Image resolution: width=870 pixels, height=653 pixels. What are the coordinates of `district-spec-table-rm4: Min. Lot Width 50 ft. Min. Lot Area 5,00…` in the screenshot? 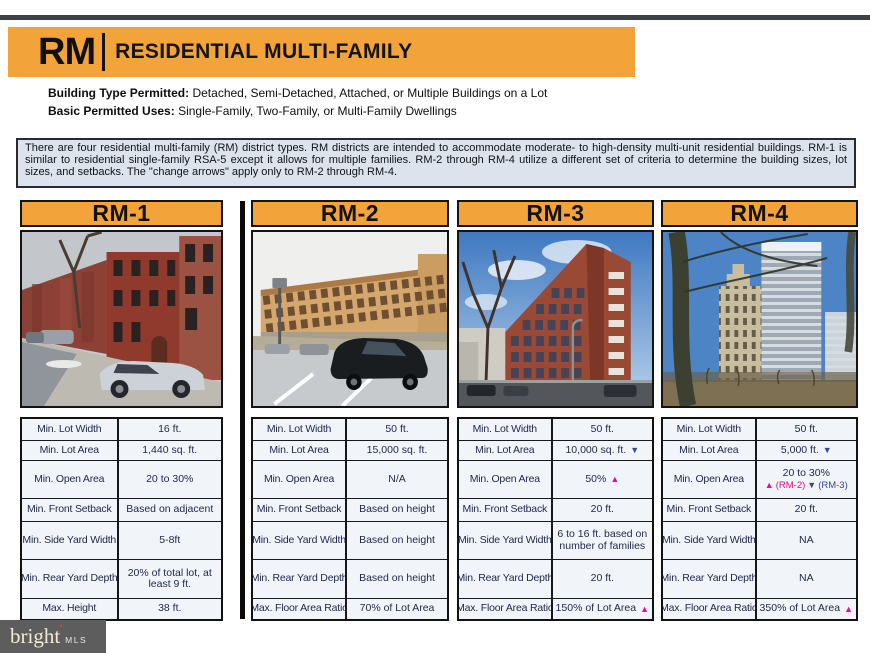 It's located at (759, 519).